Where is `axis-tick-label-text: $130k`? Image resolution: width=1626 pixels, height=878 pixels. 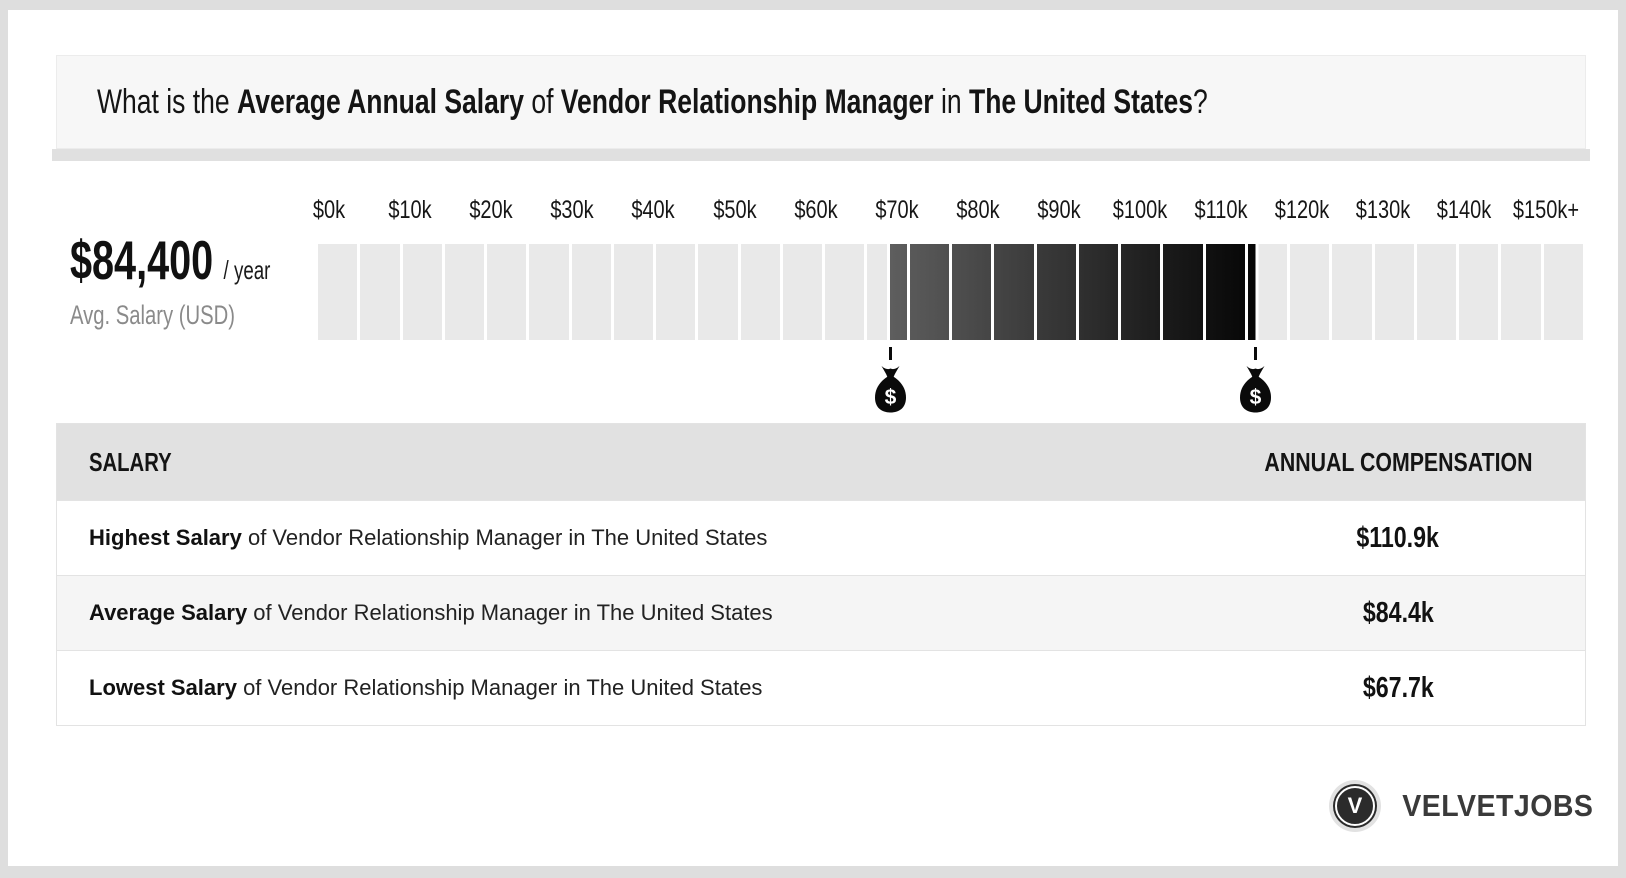 axis-tick-label-text: $130k is located at coordinates (1383, 210).